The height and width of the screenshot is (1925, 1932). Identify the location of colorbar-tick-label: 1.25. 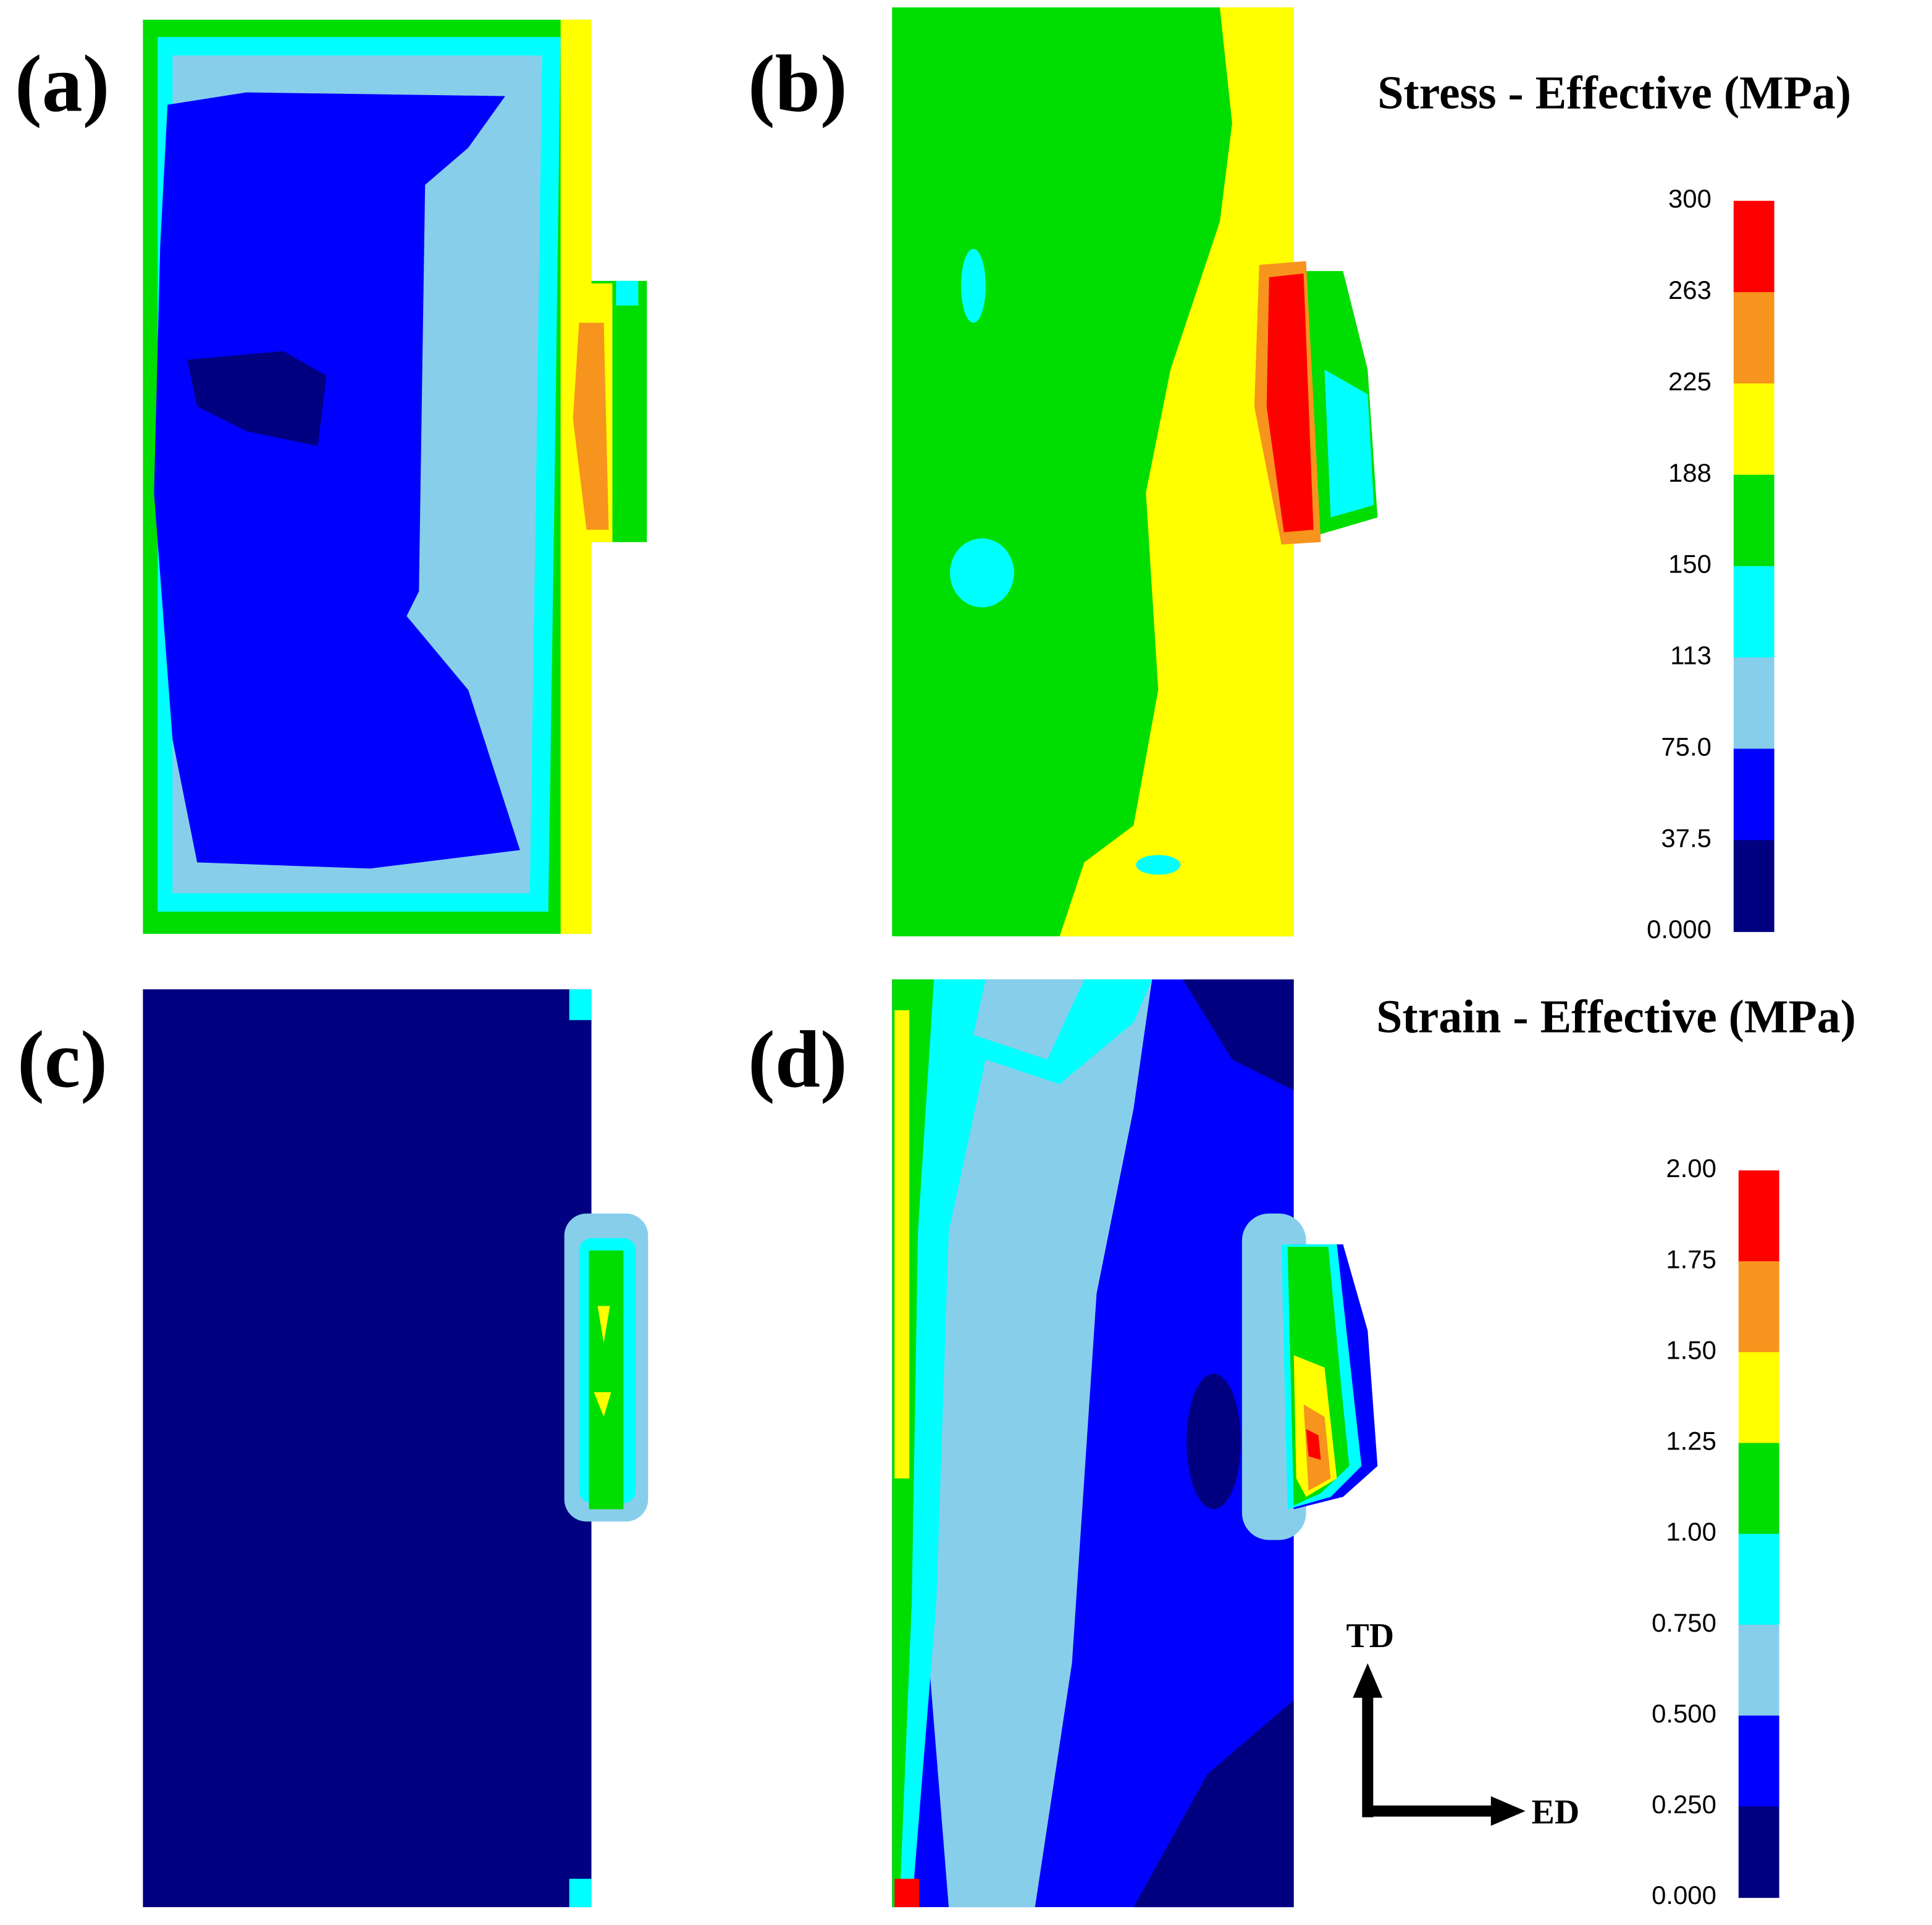
(1691, 1441).